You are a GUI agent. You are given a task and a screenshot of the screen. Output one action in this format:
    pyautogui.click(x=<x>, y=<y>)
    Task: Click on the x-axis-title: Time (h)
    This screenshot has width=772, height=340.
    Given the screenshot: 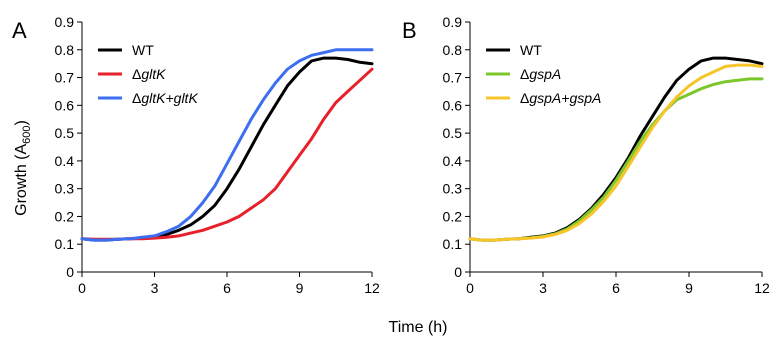 What is the action you would take?
    pyautogui.click(x=418, y=327)
    